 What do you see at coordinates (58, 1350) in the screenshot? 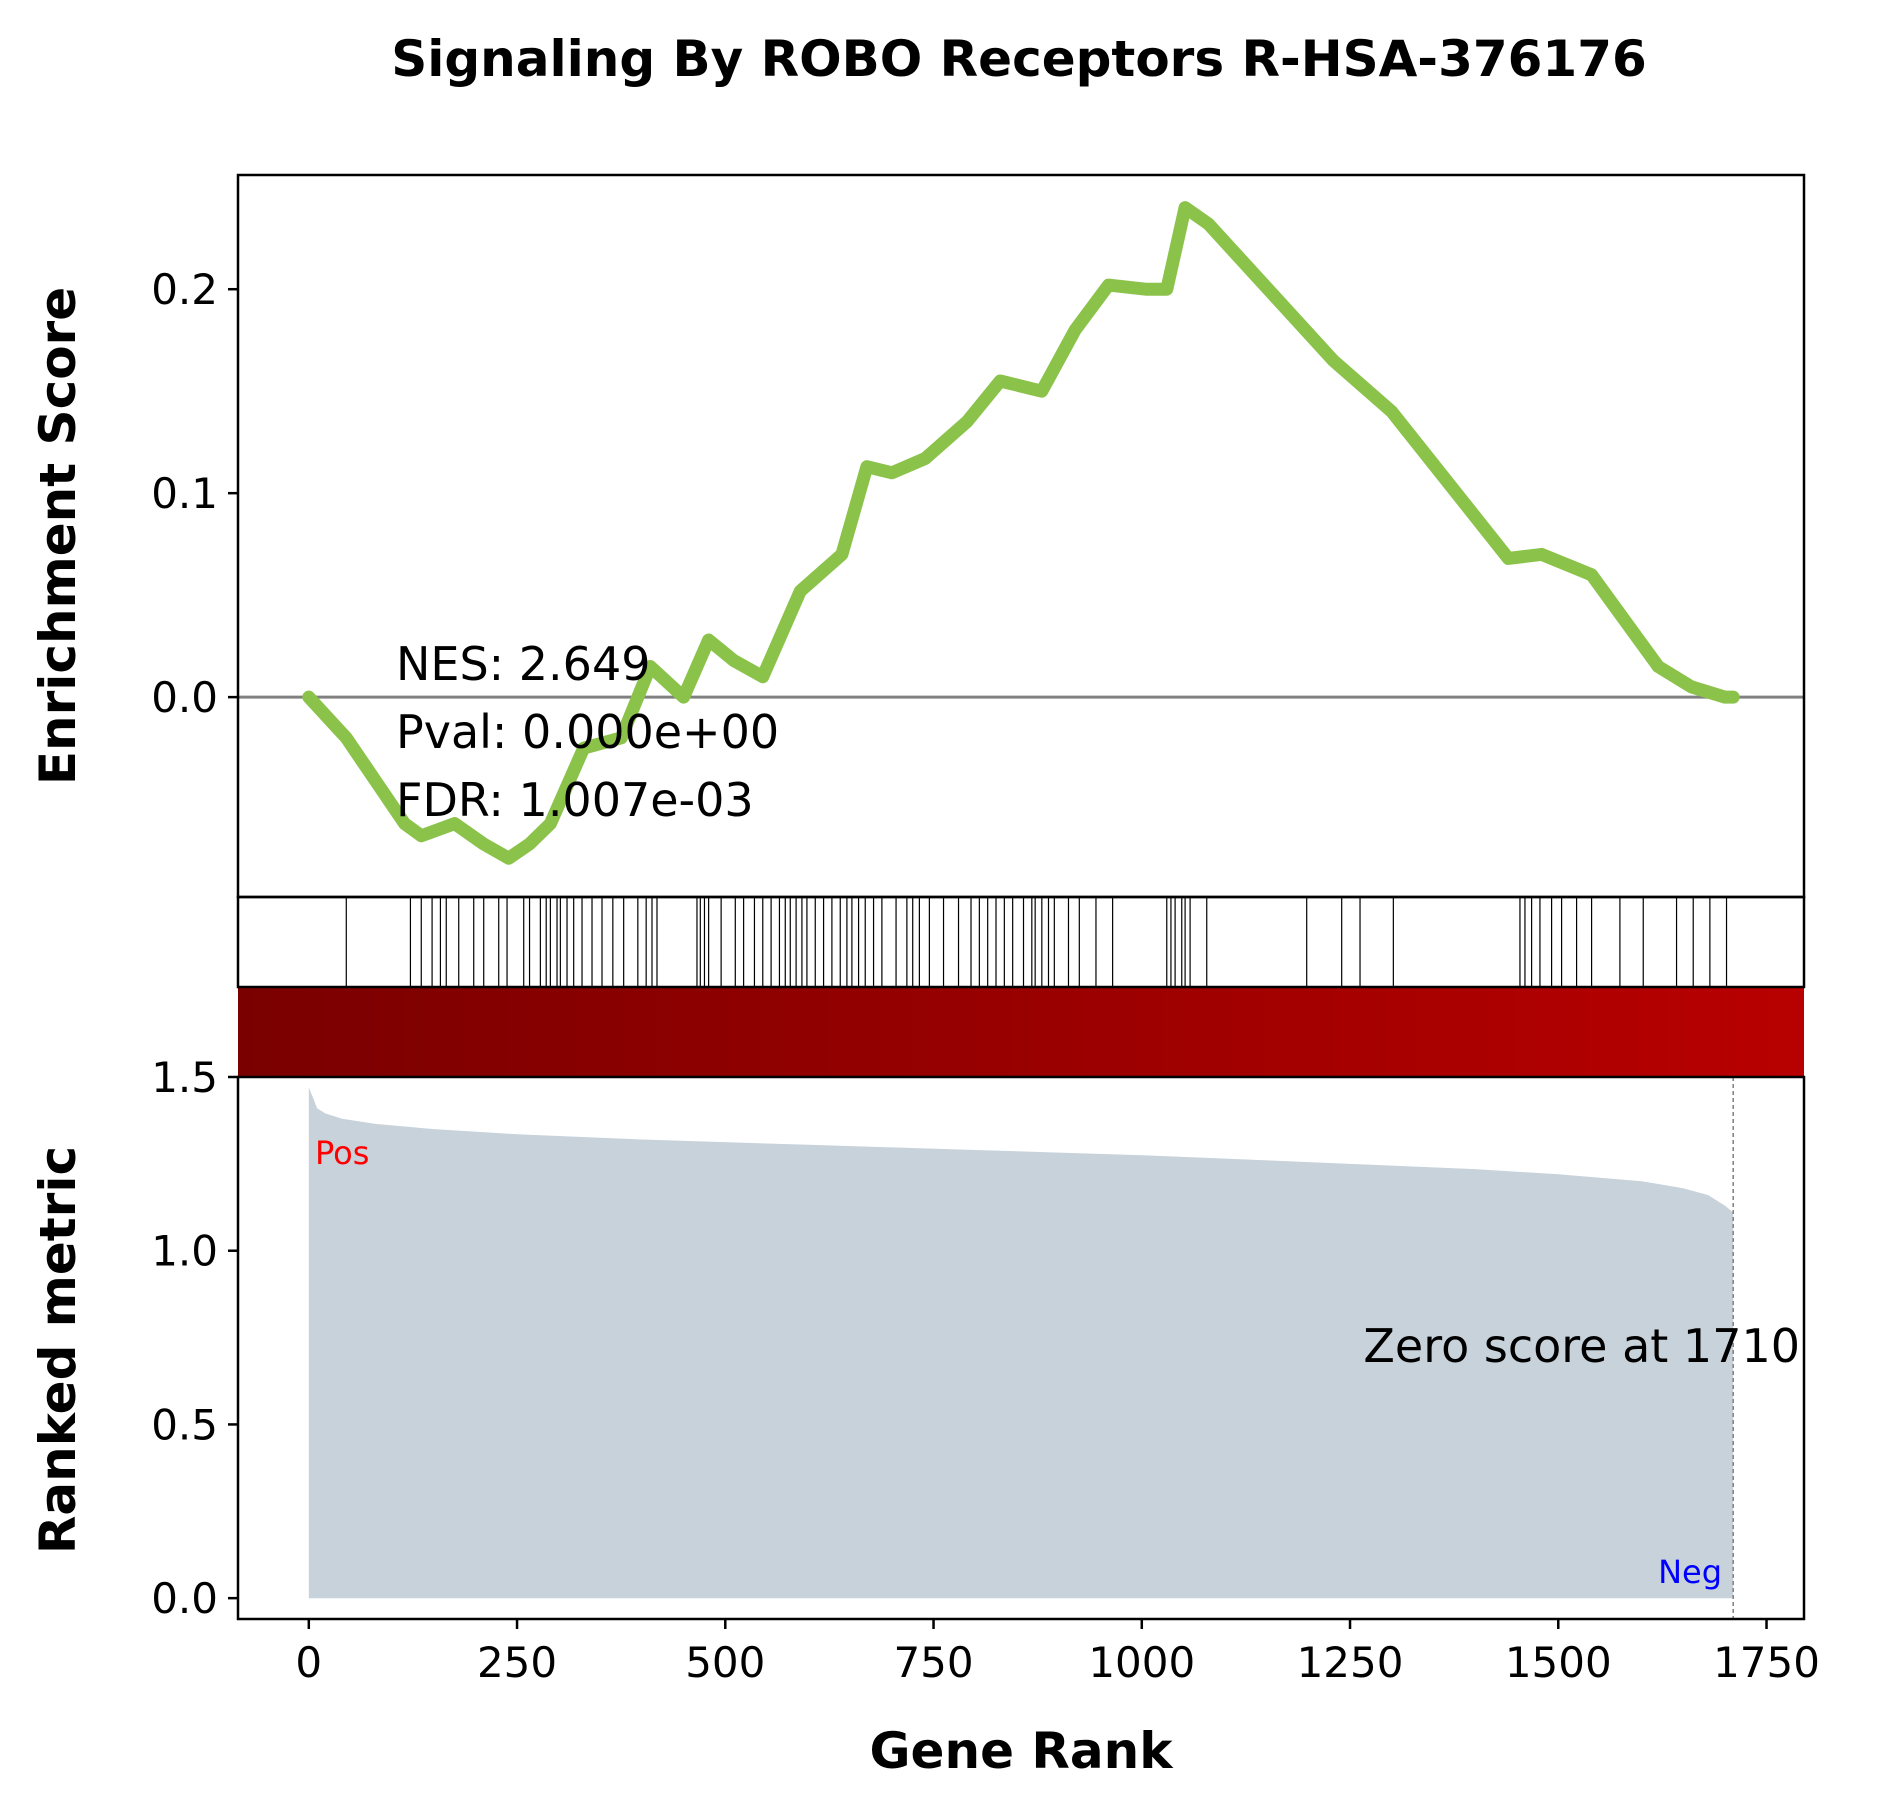
I see `metric-y-axis-label: Ranked metric` at bounding box center [58, 1350].